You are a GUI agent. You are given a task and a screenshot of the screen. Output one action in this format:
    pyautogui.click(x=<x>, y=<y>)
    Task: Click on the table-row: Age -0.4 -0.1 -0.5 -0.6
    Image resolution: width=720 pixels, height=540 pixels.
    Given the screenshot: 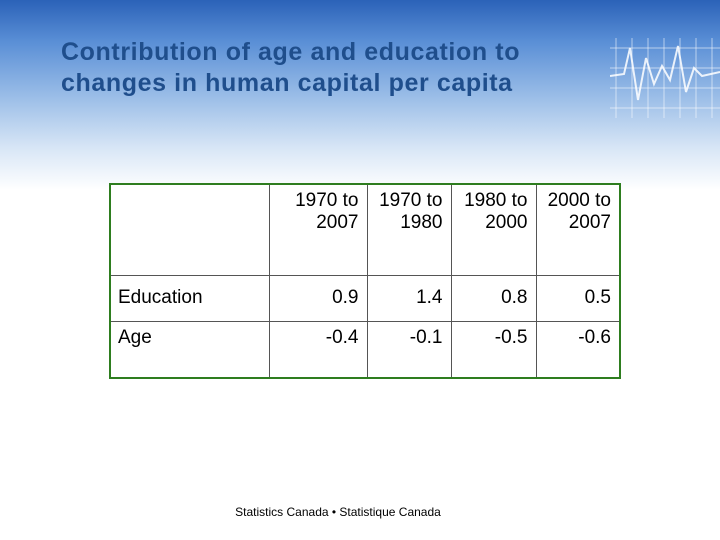 What is the action you would take?
    pyautogui.click(x=365, y=349)
    